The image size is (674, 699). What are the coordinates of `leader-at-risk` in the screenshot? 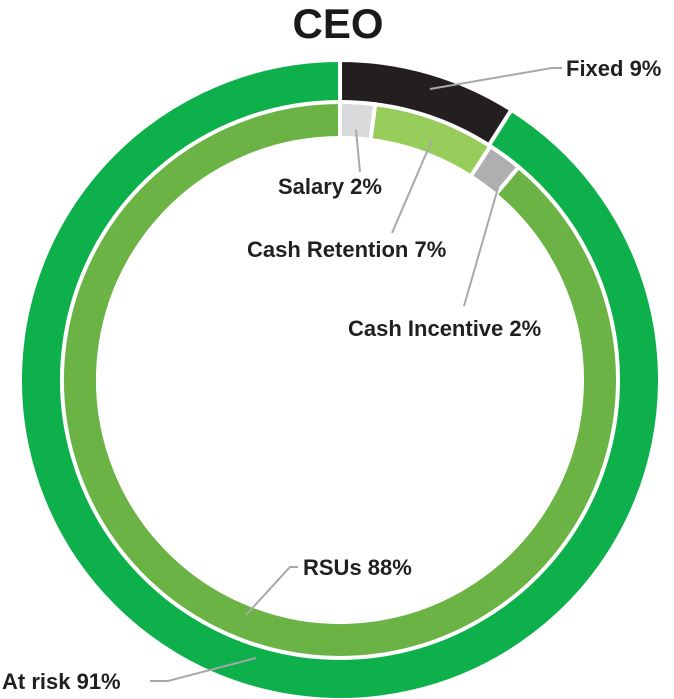 It's located at (203, 669).